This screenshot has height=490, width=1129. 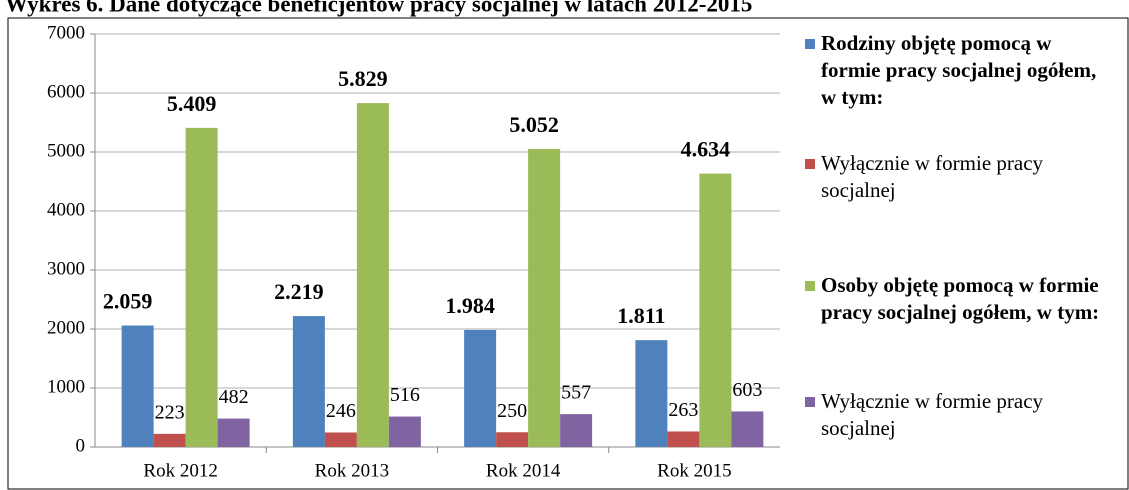 I want to click on y-tick-label: 2000, so click(x=66, y=327).